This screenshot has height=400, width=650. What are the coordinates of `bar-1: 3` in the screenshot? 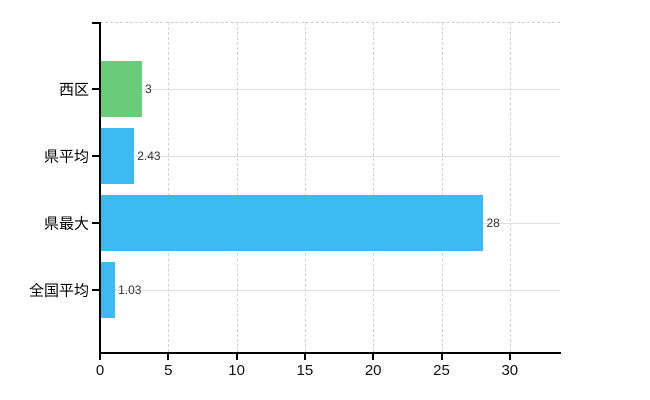 It's located at (126, 88).